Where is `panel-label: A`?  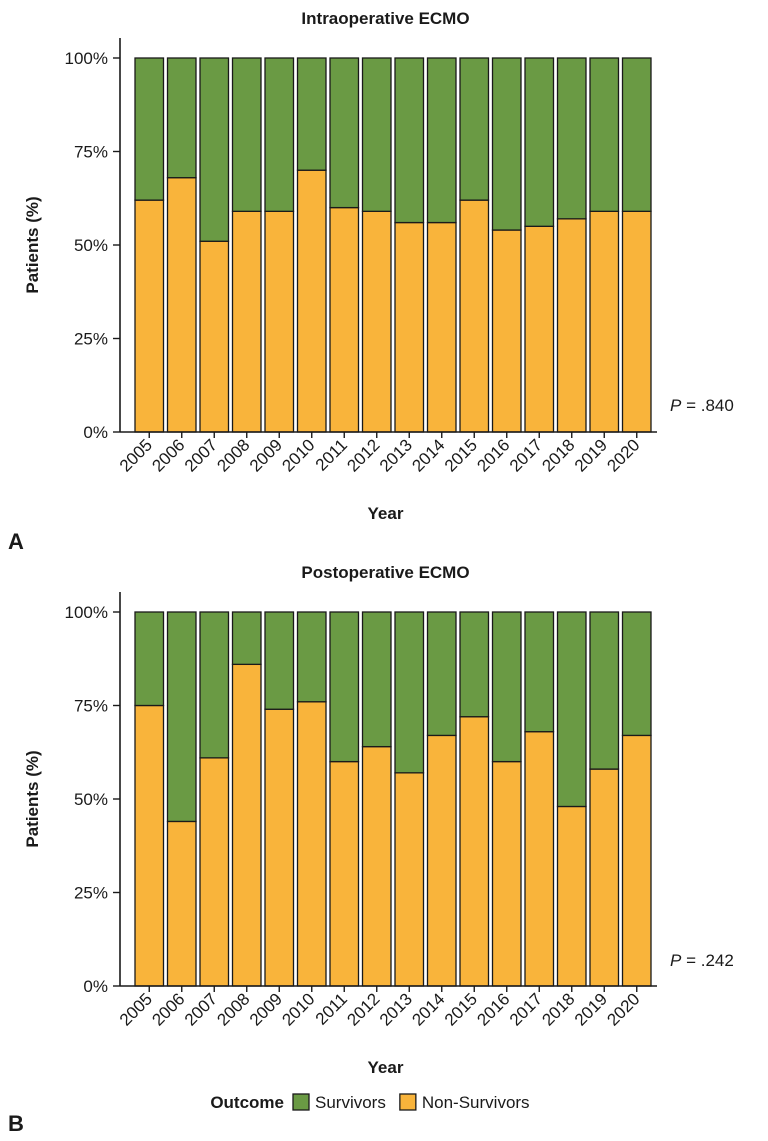
panel-label: A is located at coordinates (16, 541).